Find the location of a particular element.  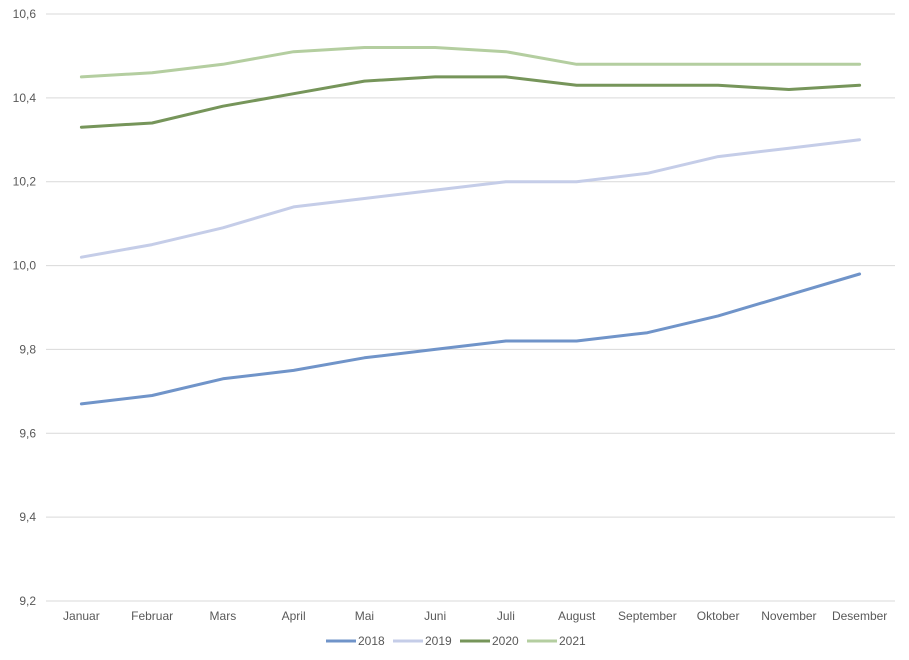

x-tick-label: Juli is located at coordinates (506, 616).